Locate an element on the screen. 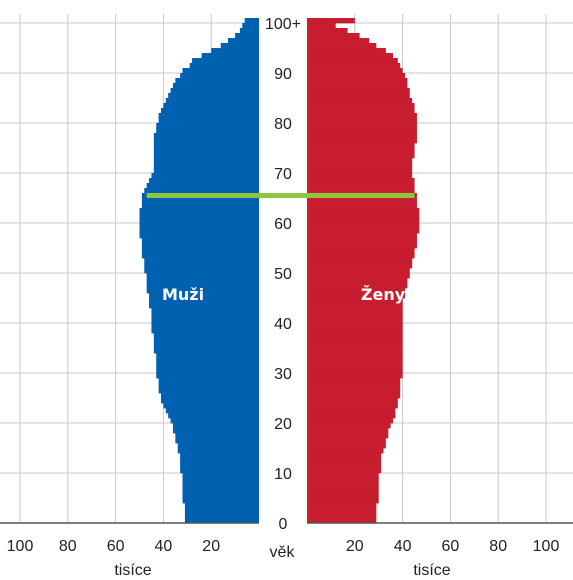 Image resolution: width=573 pixels, height=580 pixels. age-tick-label: 90 is located at coordinates (283, 74).